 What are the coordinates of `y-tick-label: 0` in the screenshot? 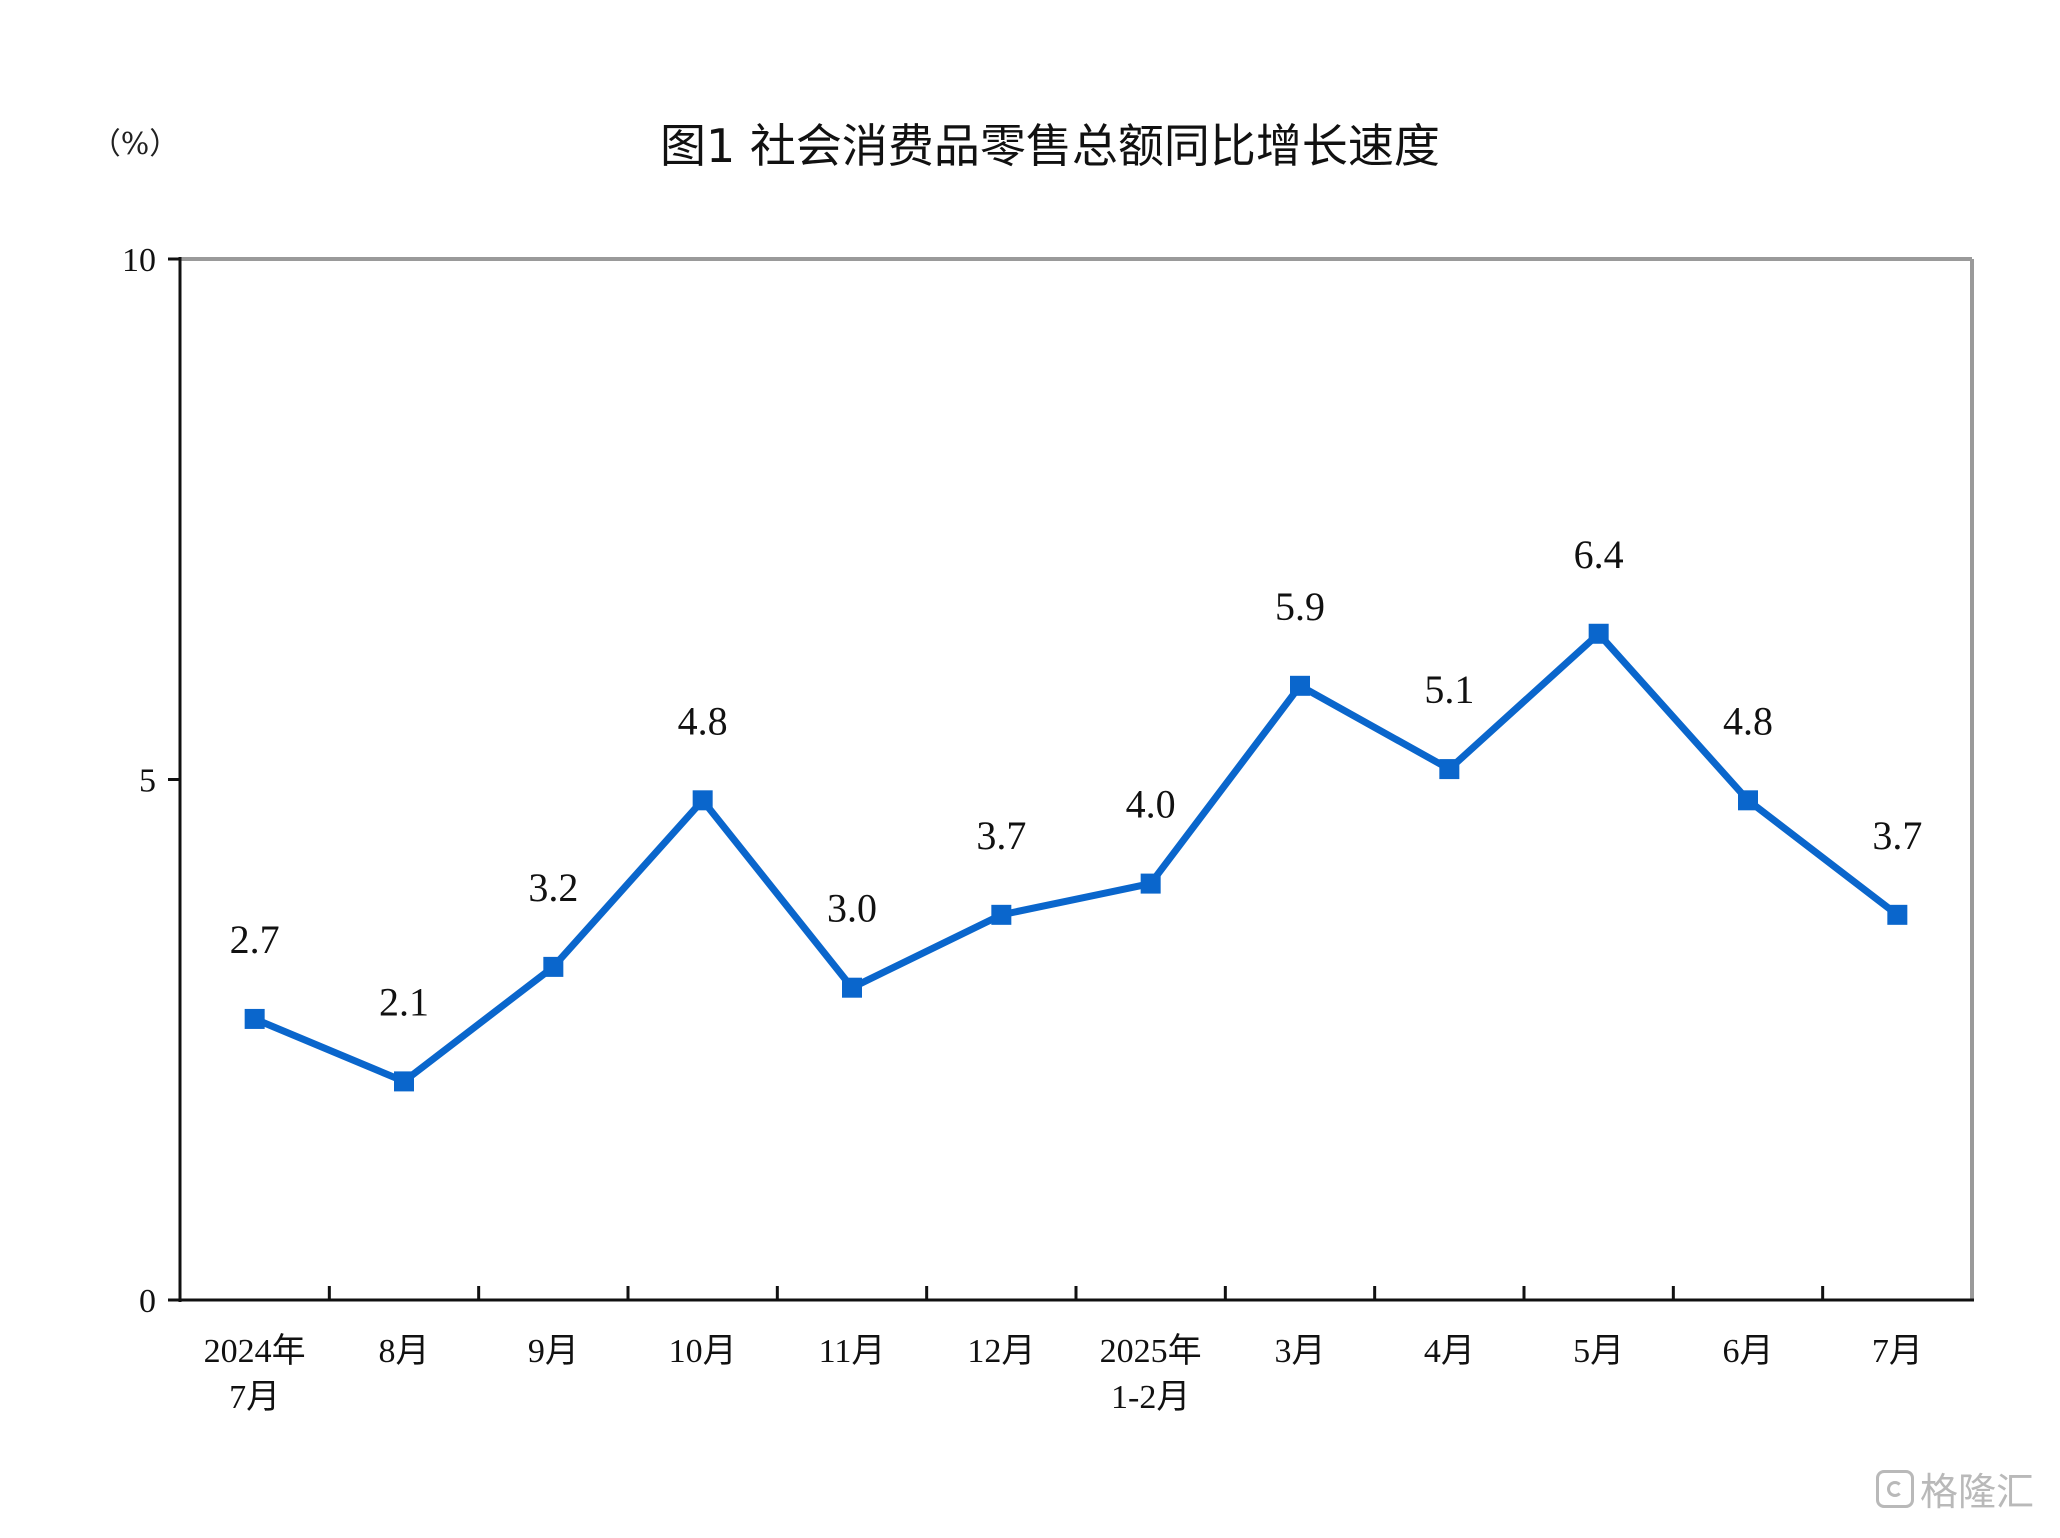 It's located at (147, 1301).